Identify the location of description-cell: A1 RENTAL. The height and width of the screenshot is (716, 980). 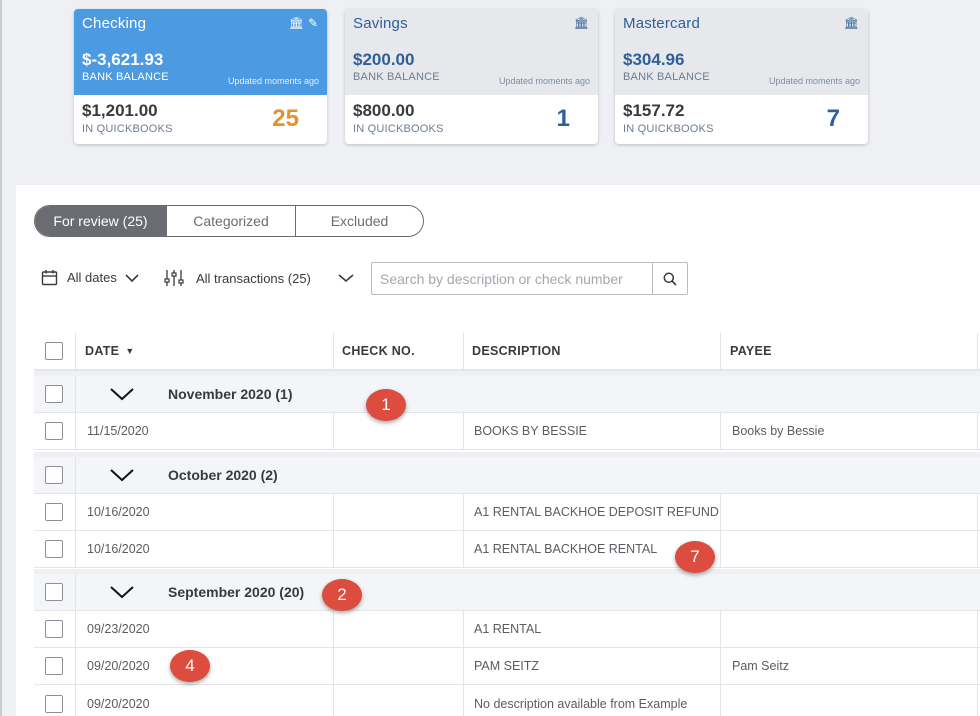
(508, 629).